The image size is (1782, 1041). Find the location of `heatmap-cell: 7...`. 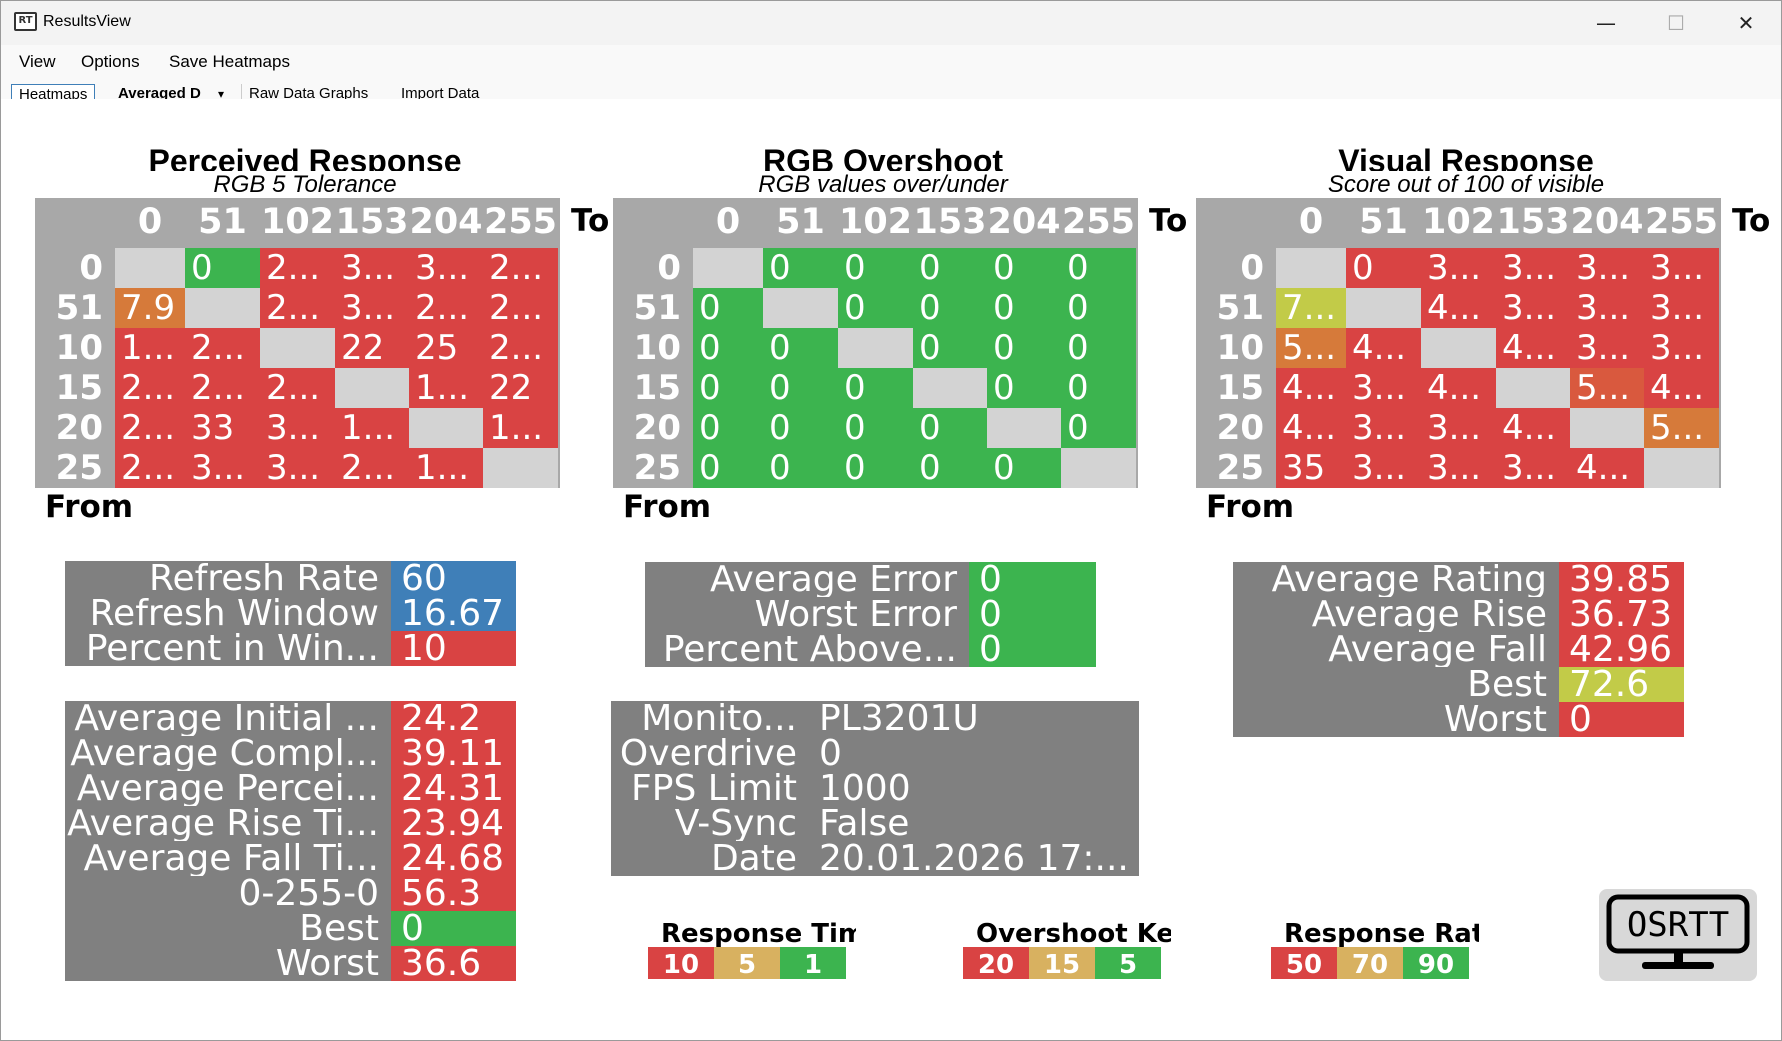

heatmap-cell: 7... is located at coordinates (1311, 308).